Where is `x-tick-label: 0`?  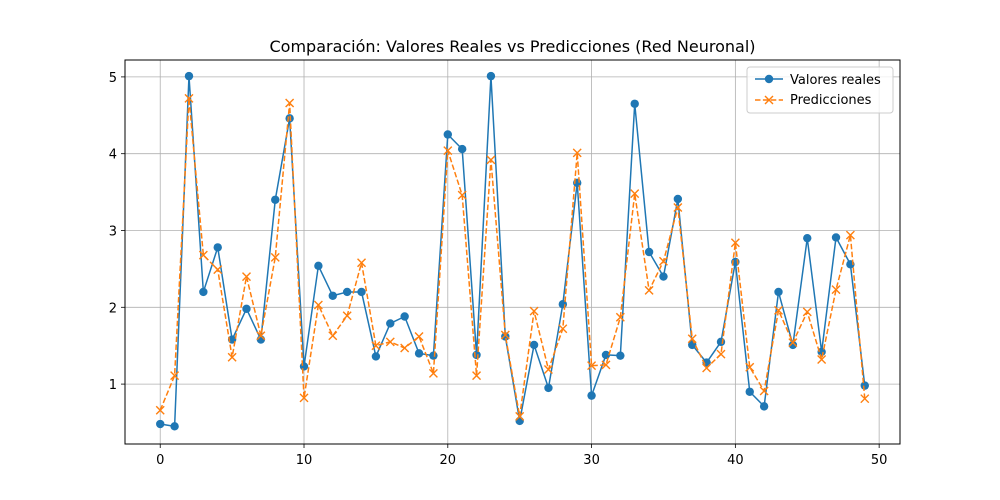 x-tick-label: 0 is located at coordinates (160, 460).